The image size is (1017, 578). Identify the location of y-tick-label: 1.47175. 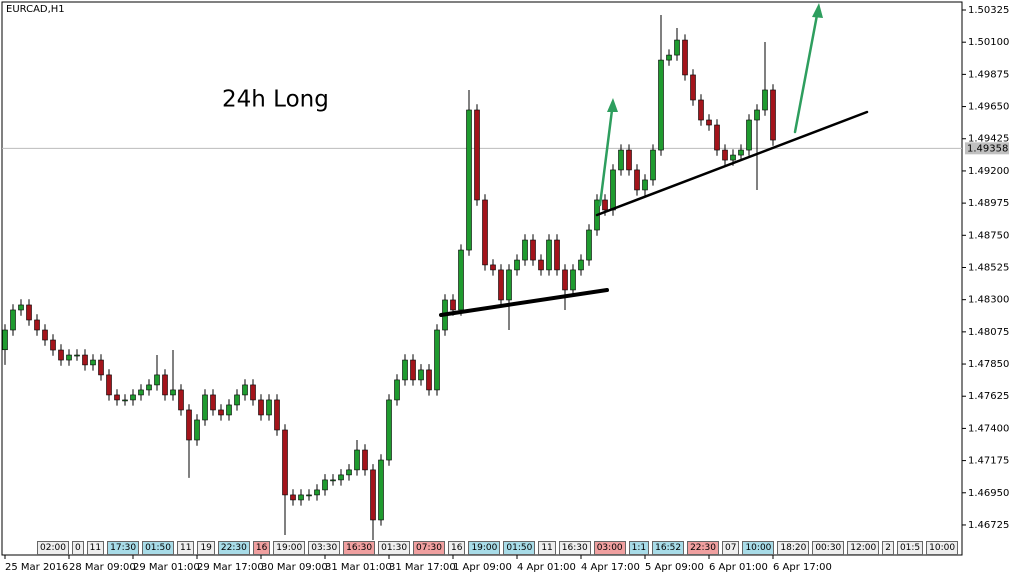
(988, 461).